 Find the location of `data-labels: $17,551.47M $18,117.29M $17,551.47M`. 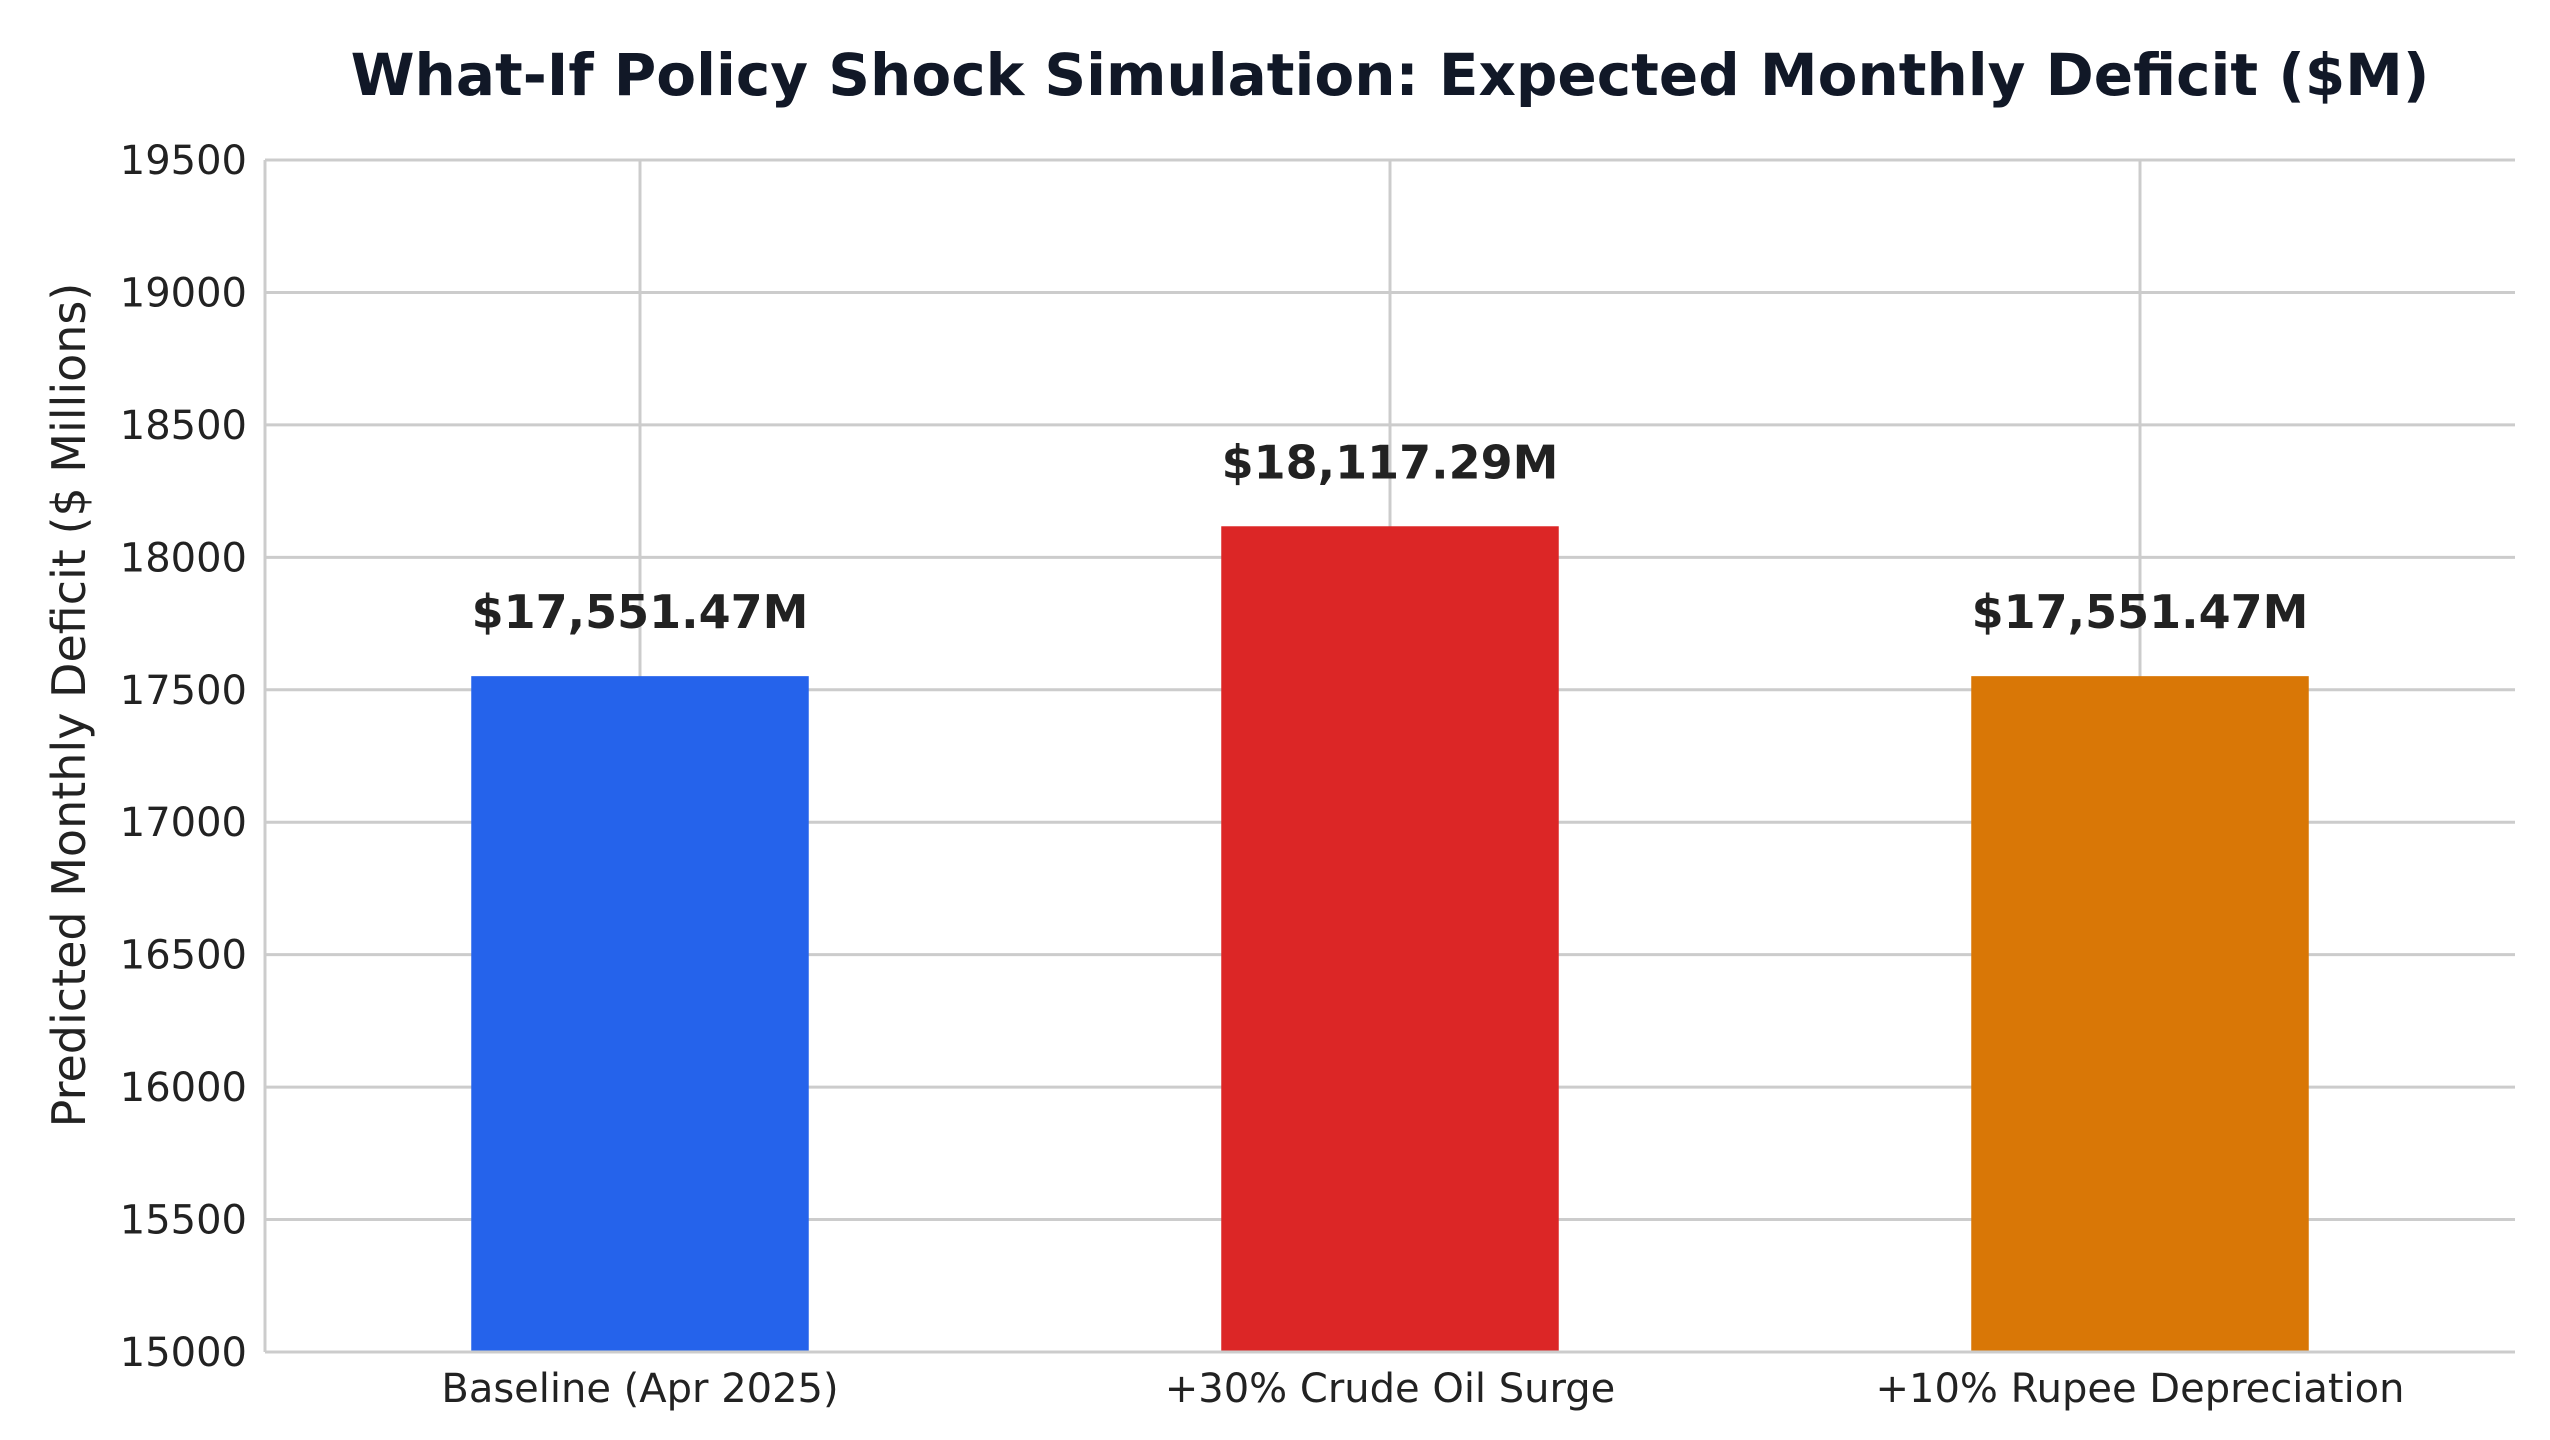

data-labels: $17,551.47M $18,117.29M $17,551.47M is located at coordinates (1390, 537).